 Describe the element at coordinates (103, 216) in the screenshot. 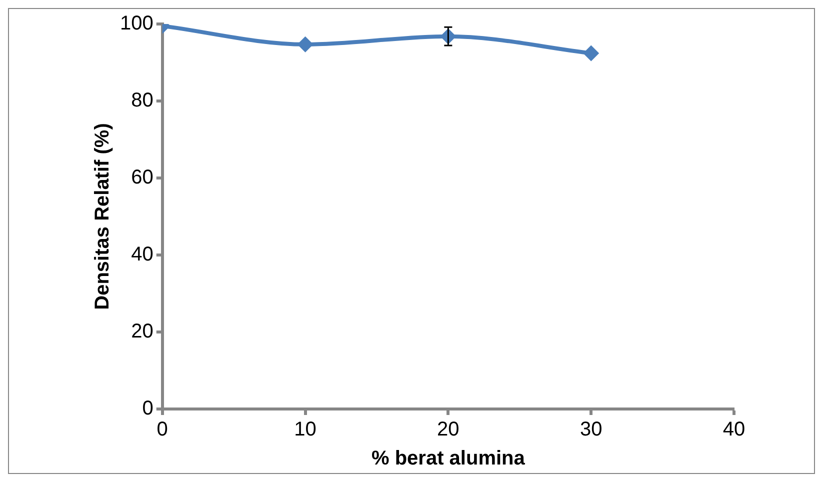

I see `y-axis-title: Densitas Relatif (%)` at that location.